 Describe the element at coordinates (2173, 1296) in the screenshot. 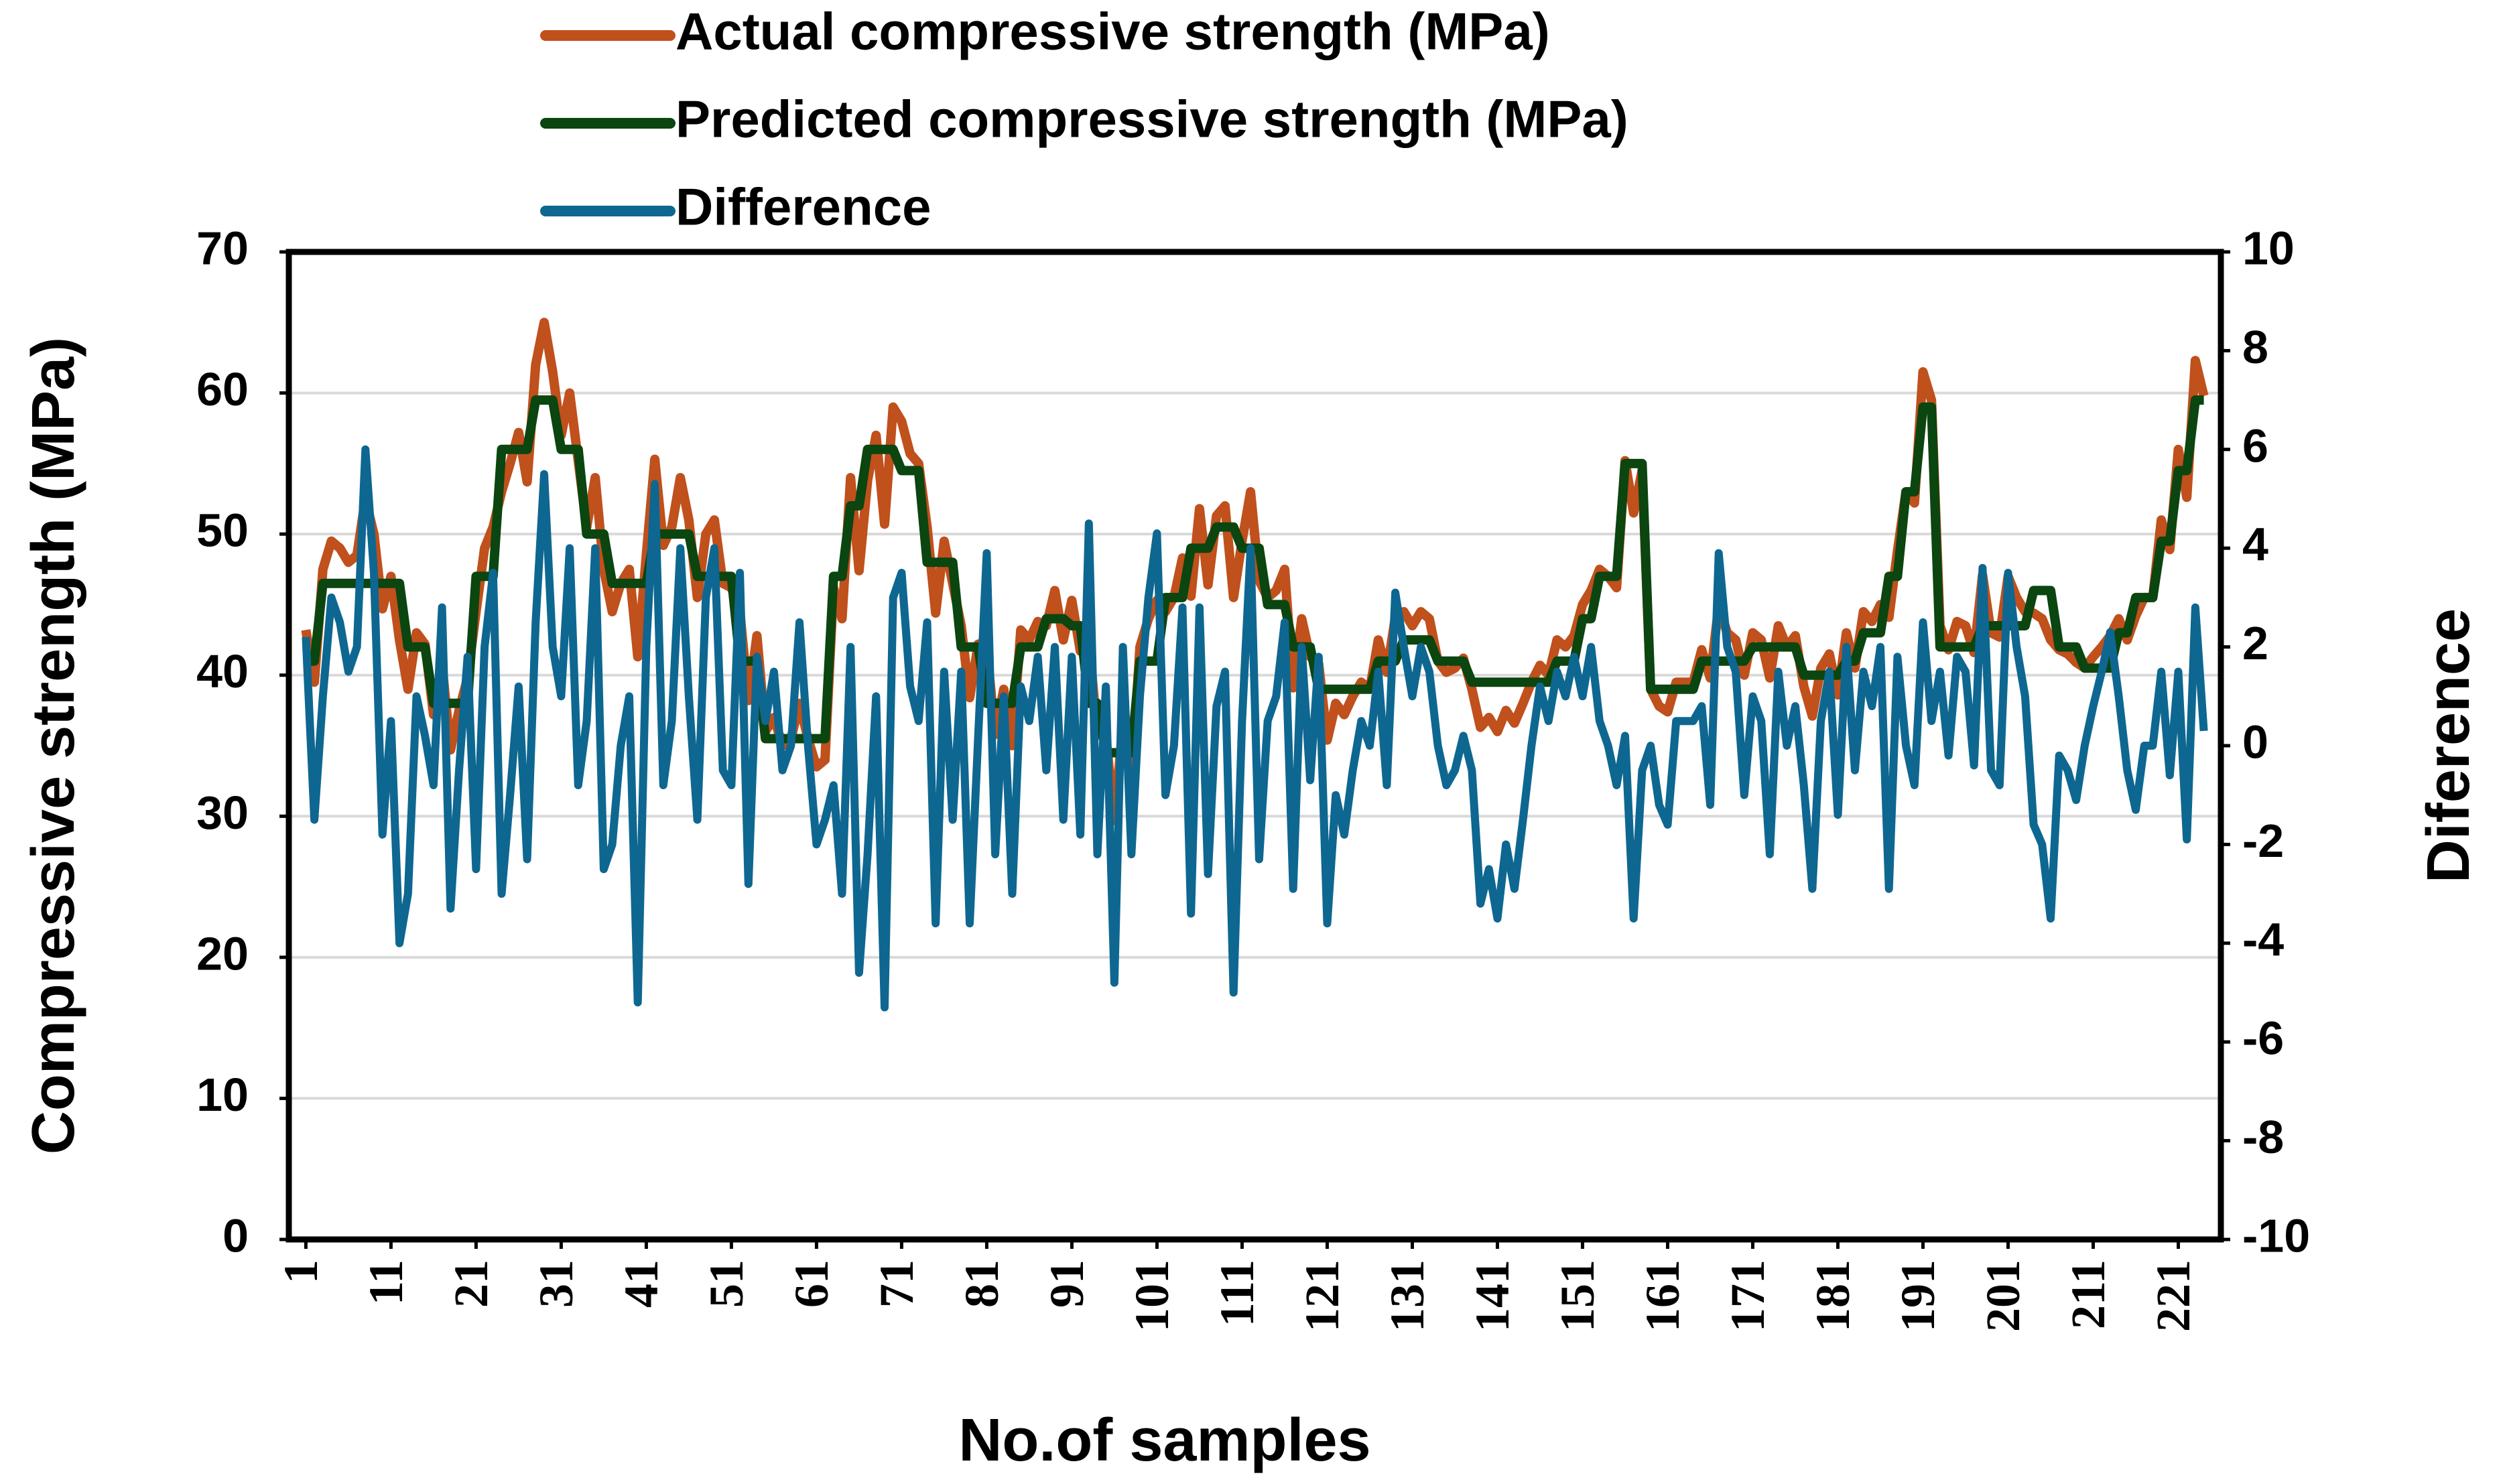

I see `x-tick-label: 221` at that location.